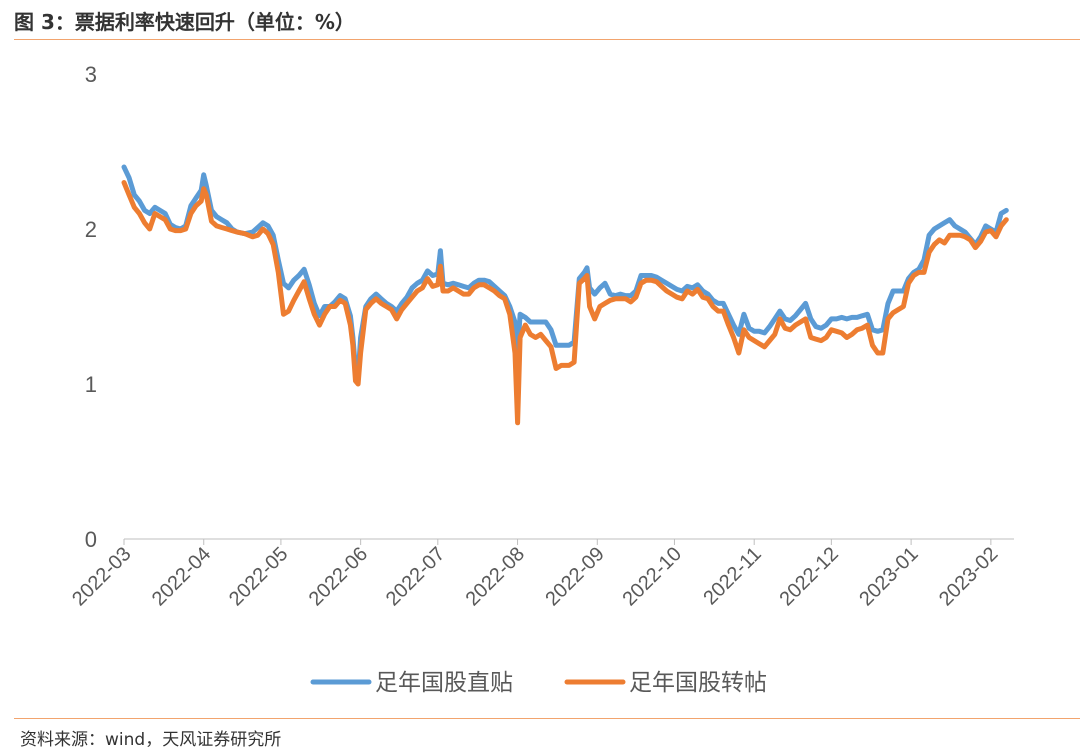  I want to click on y-axis: 0 1 2 3, so click(91, 307).